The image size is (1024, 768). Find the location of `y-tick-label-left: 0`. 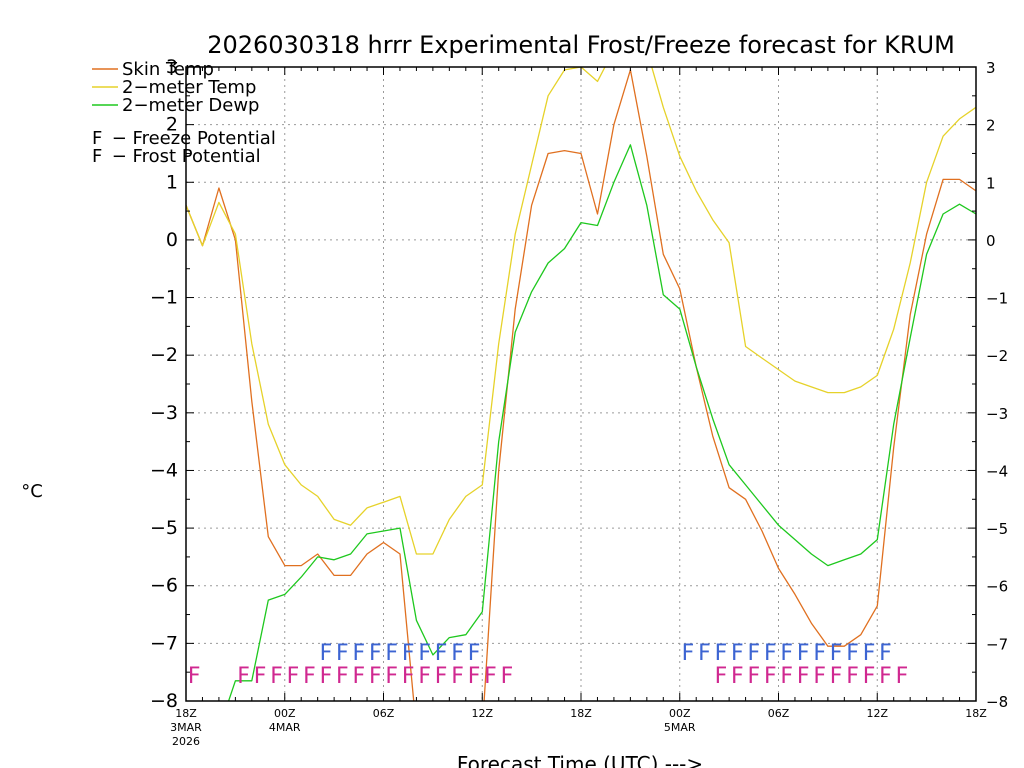

y-tick-label-left: 0 is located at coordinates (172, 240).